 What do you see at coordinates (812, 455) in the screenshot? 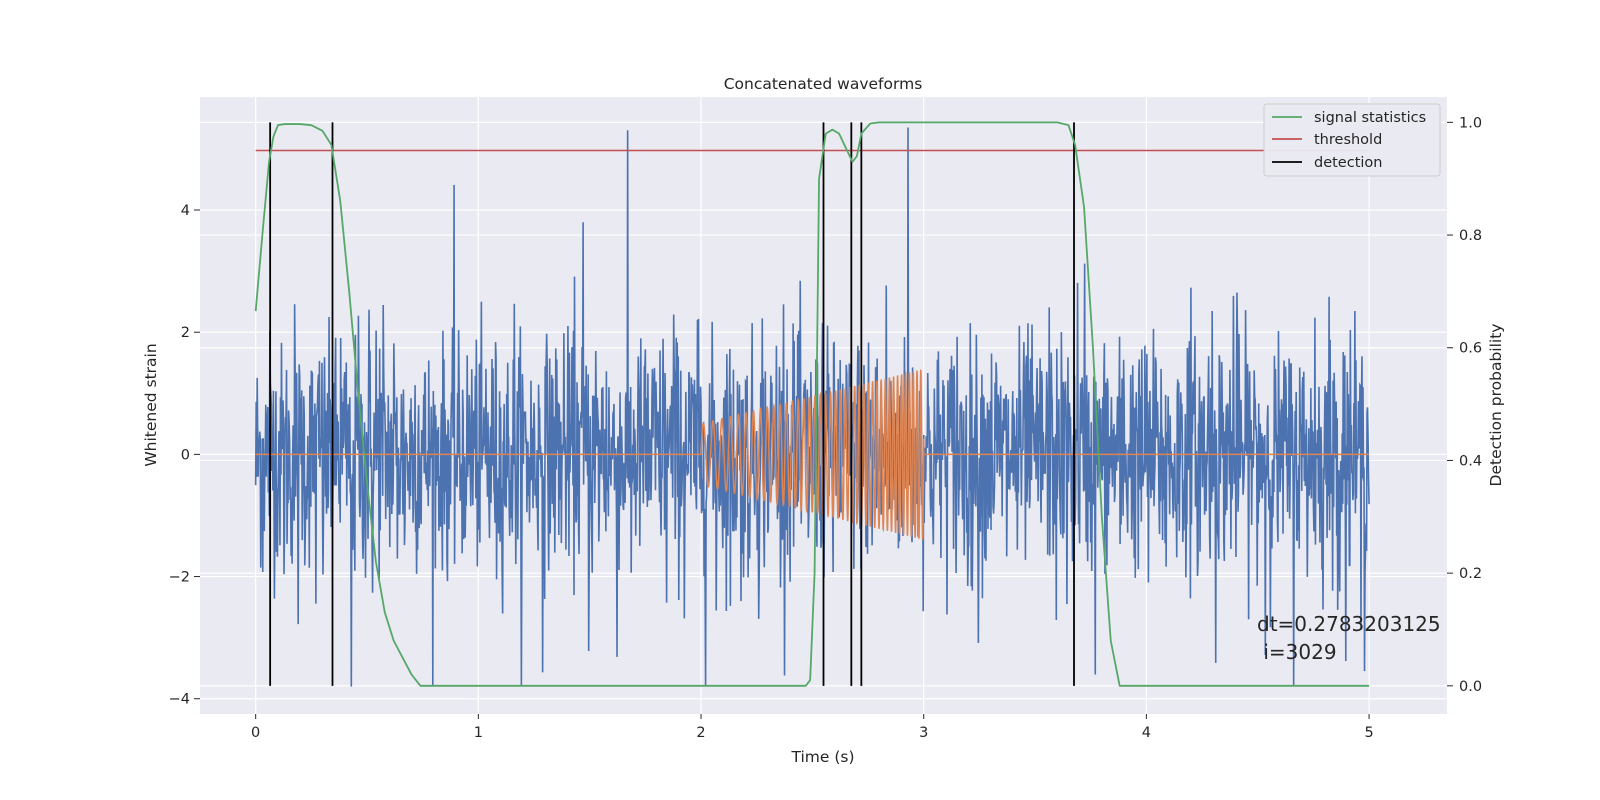
I see `series-template-chirp` at bounding box center [812, 455].